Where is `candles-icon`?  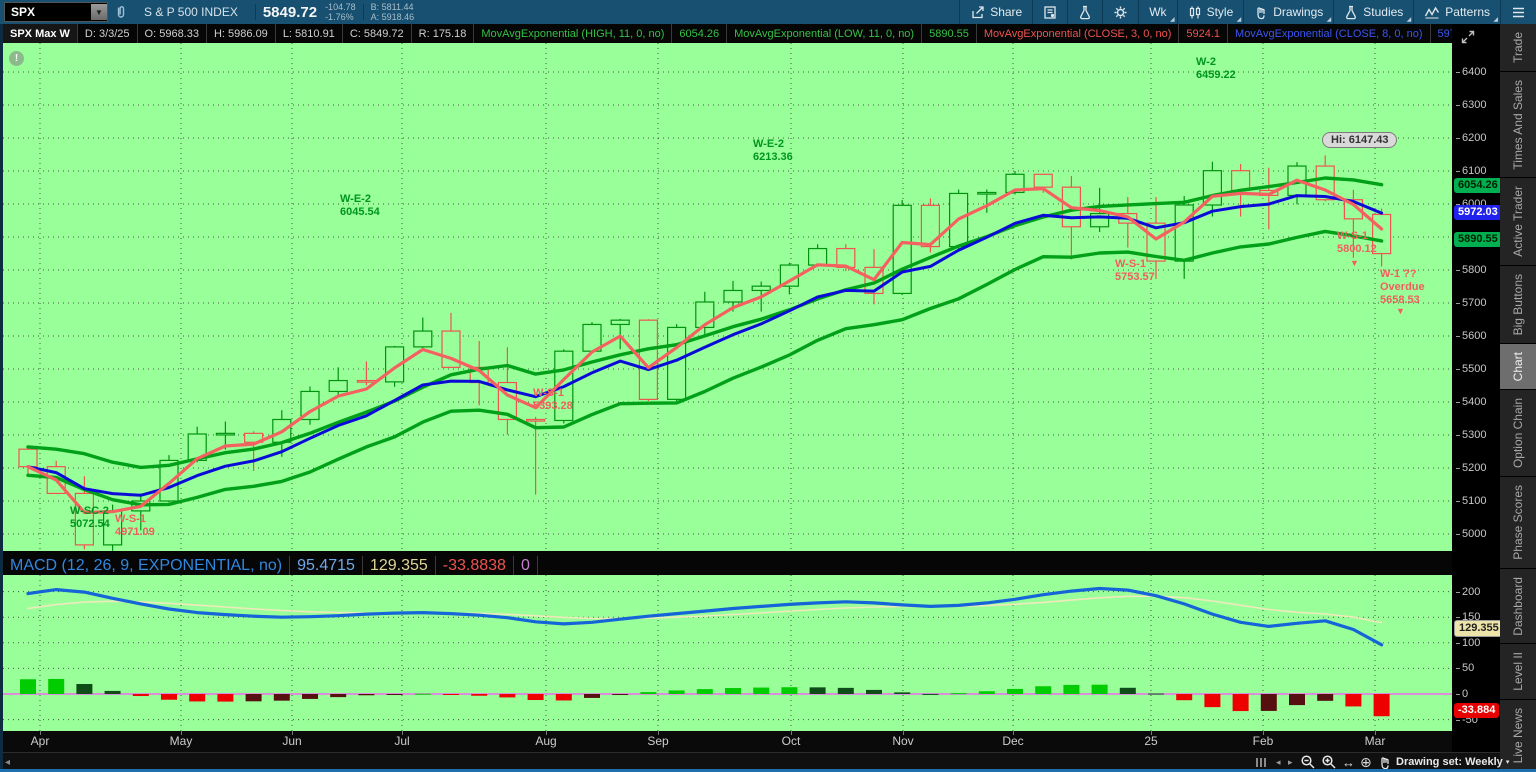 candles-icon is located at coordinates (1195, 12).